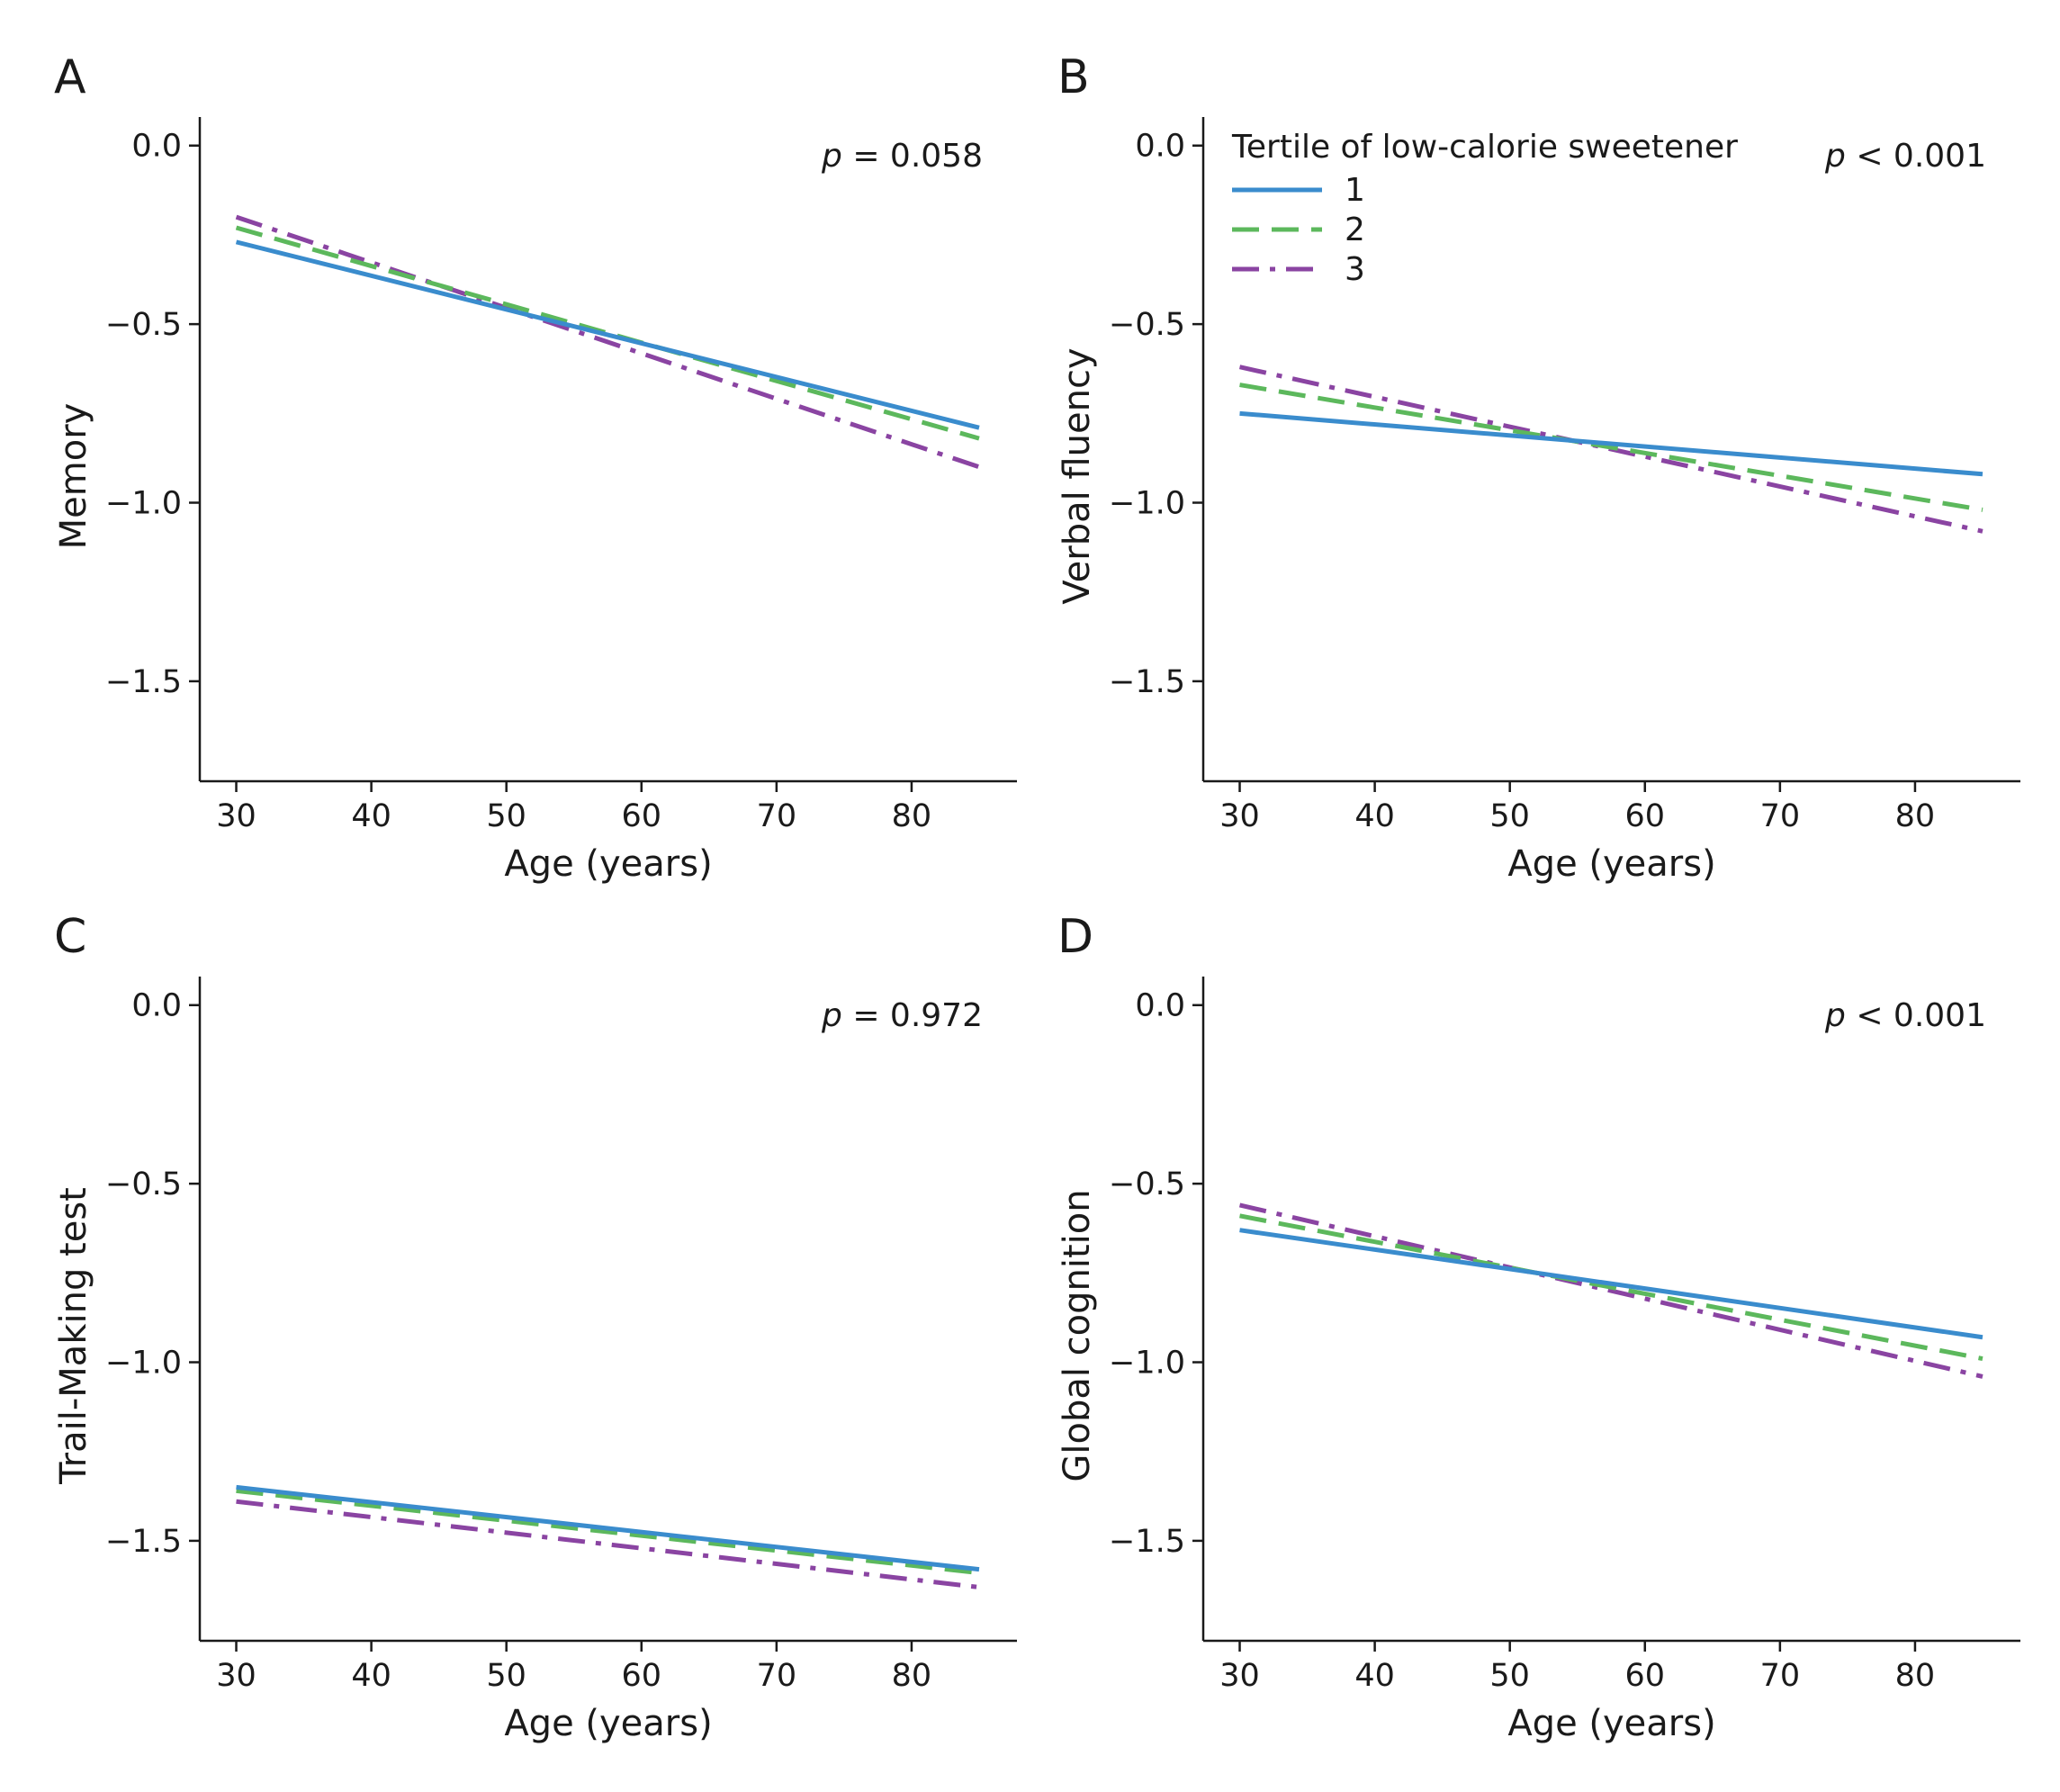  Describe the element at coordinates (1075, 937) in the screenshot. I see `panel-letter: D` at that location.